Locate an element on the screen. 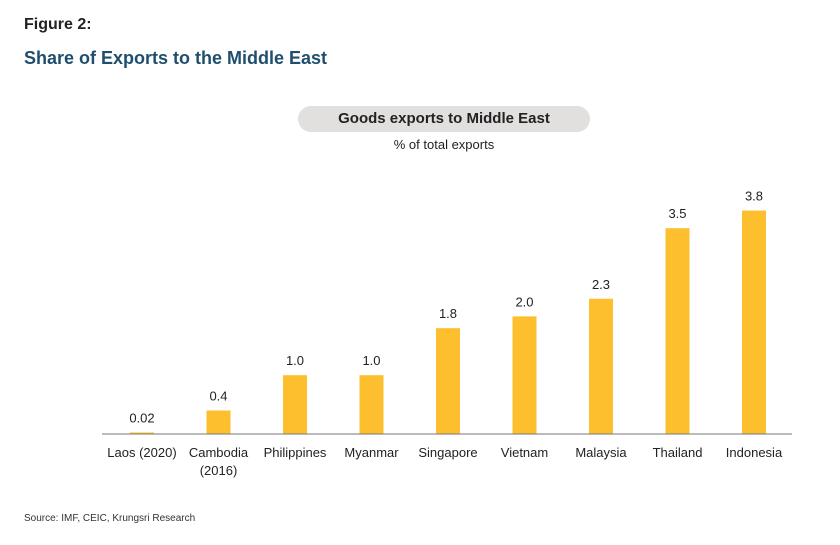  chart-subtitle: % of total exports is located at coordinates (444, 144).